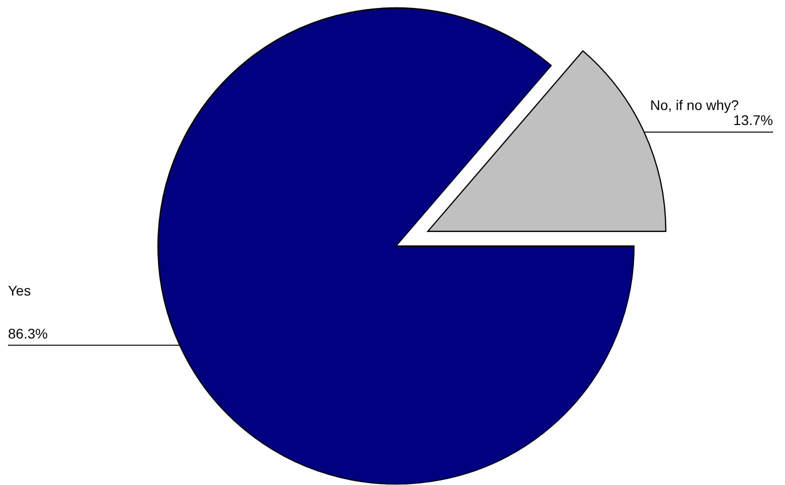  What do you see at coordinates (695, 105) in the screenshot?
I see `slice-label: No, if no why?` at bounding box center [695, 105].